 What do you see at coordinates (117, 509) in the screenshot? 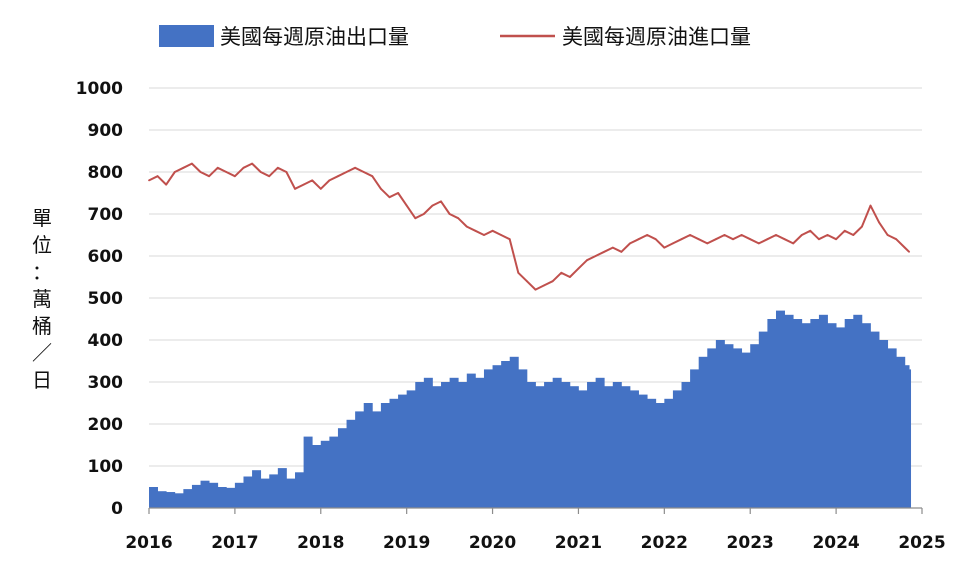
I see `y-tick-label: 0` at bounding box center [117, 509].